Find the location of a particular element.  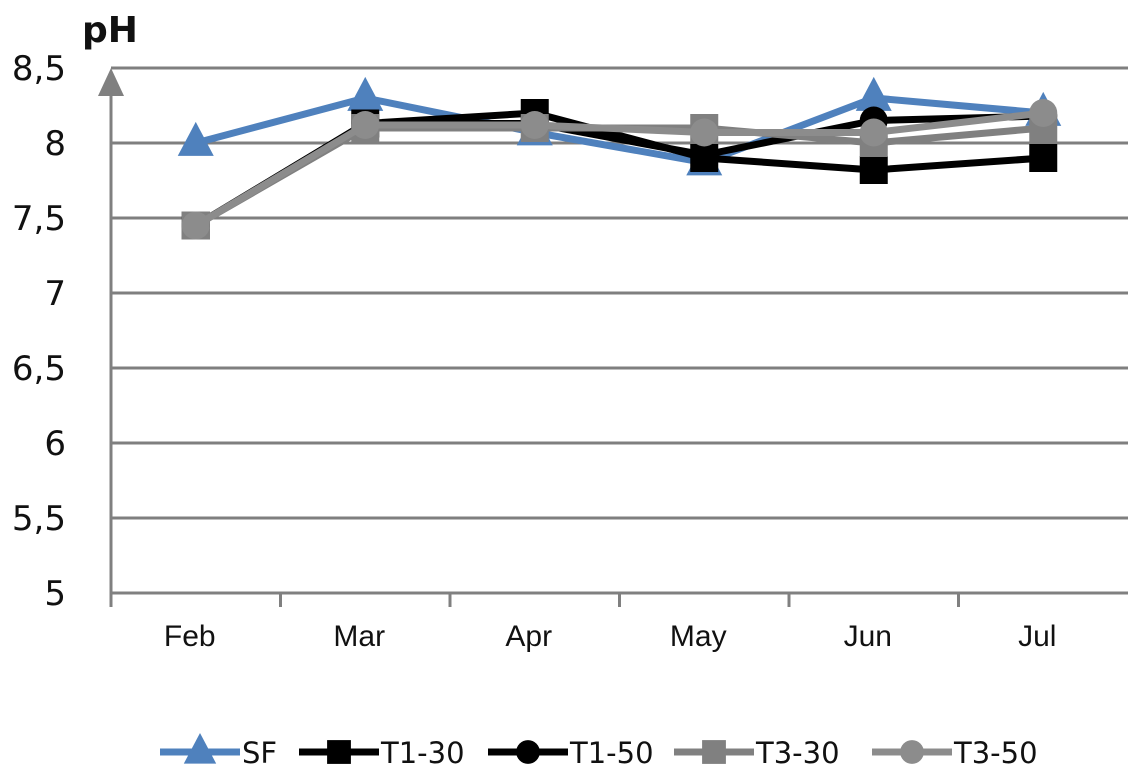

legend-label: SF is located at coordinates (259, 753).